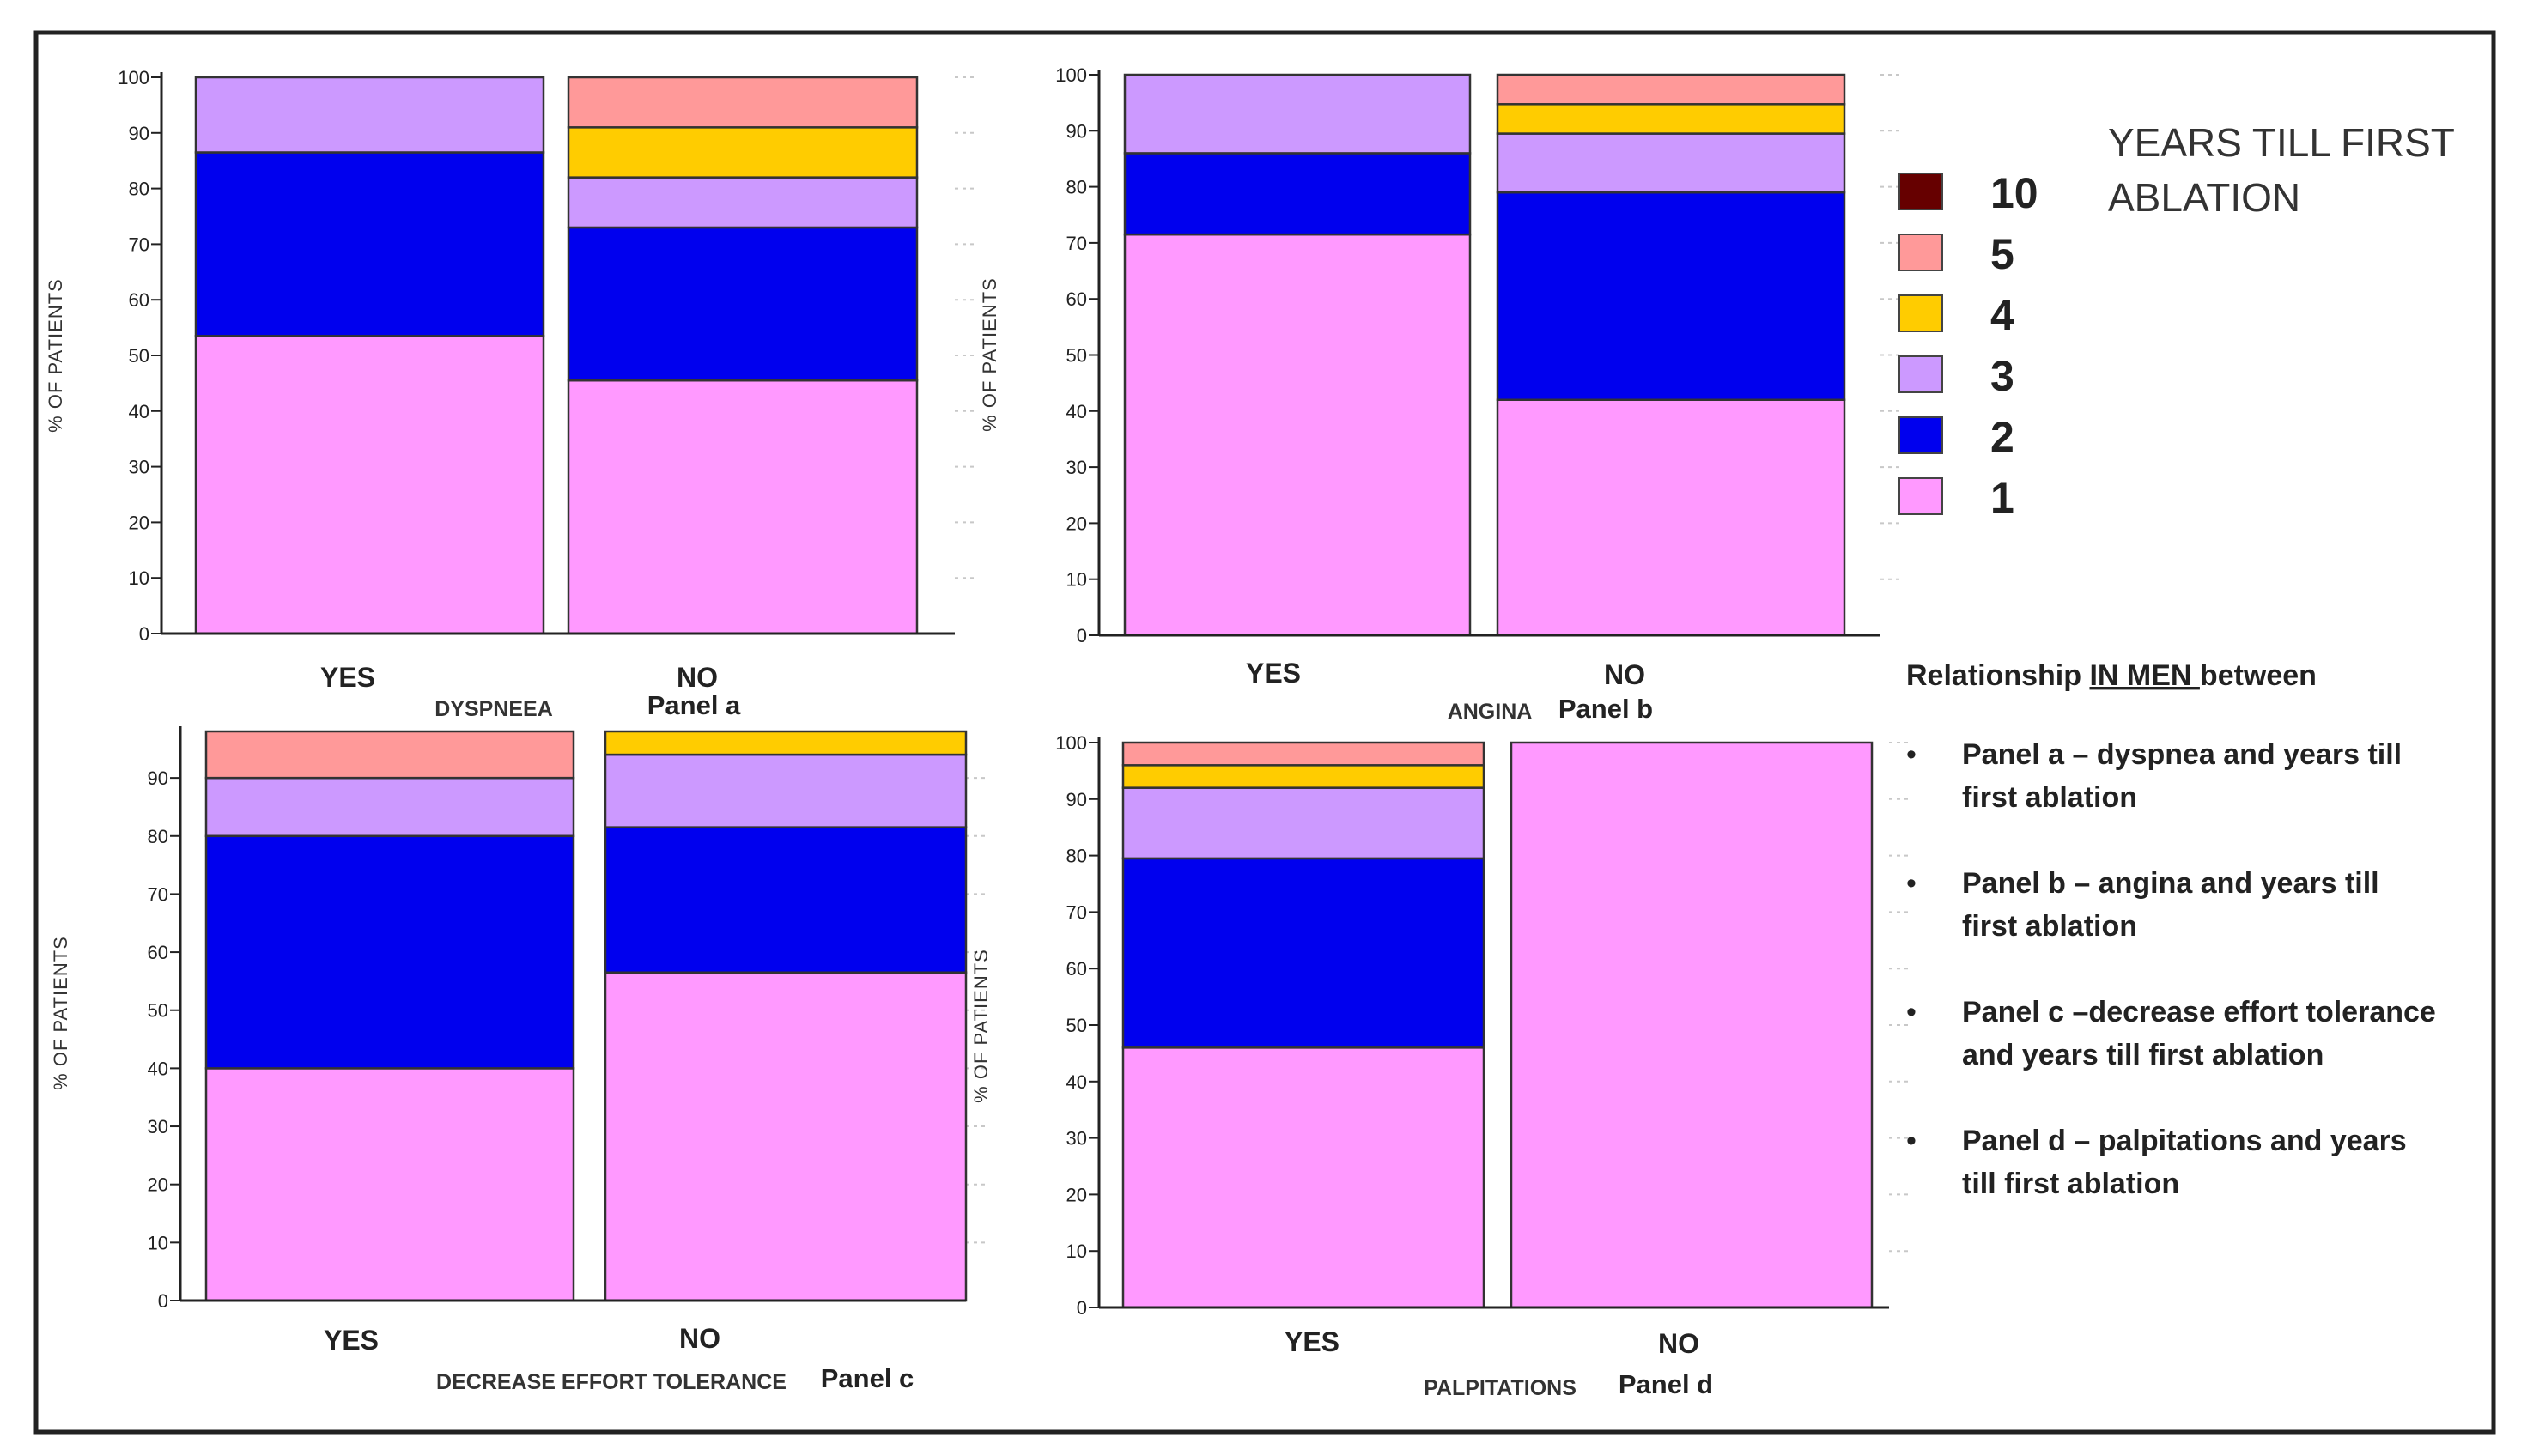 The width and height of the screenshot is (2521, 1456). Describe the element at coordinates (1076, 356) in the screenshot. I see `y-tick-label-b-50: 50` at that location.